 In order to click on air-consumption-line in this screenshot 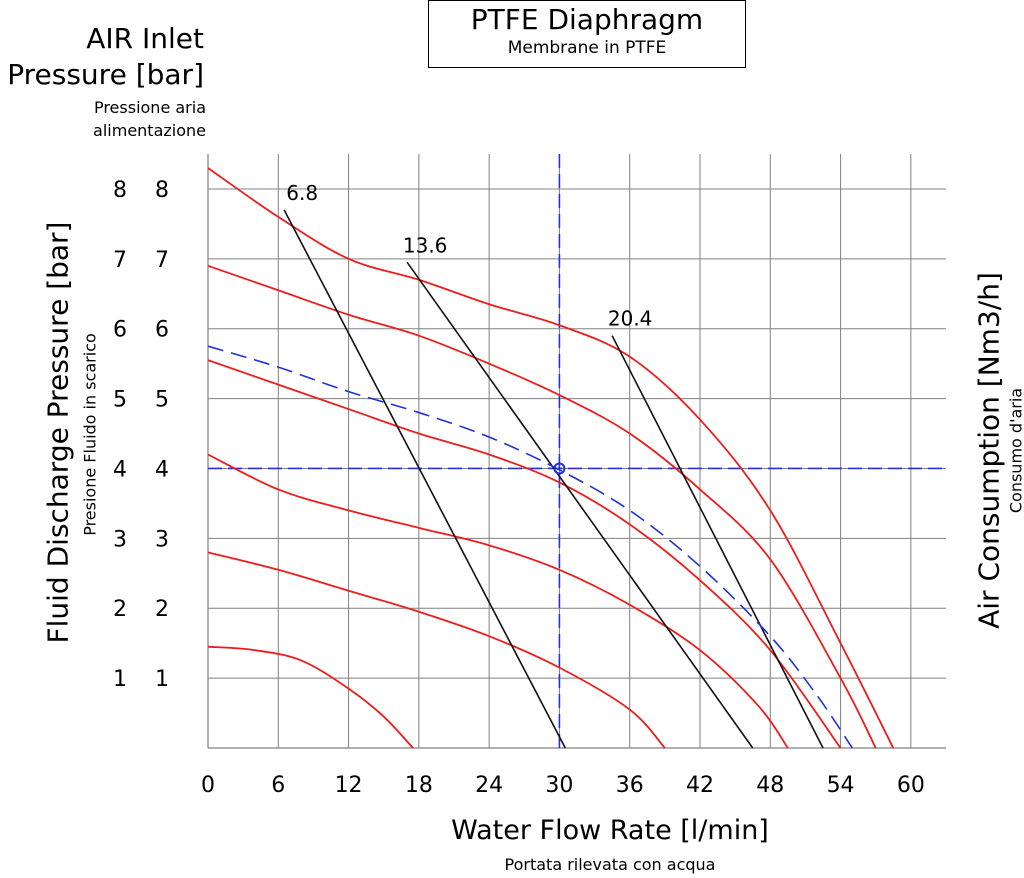, I will do `click(717, 542)`.